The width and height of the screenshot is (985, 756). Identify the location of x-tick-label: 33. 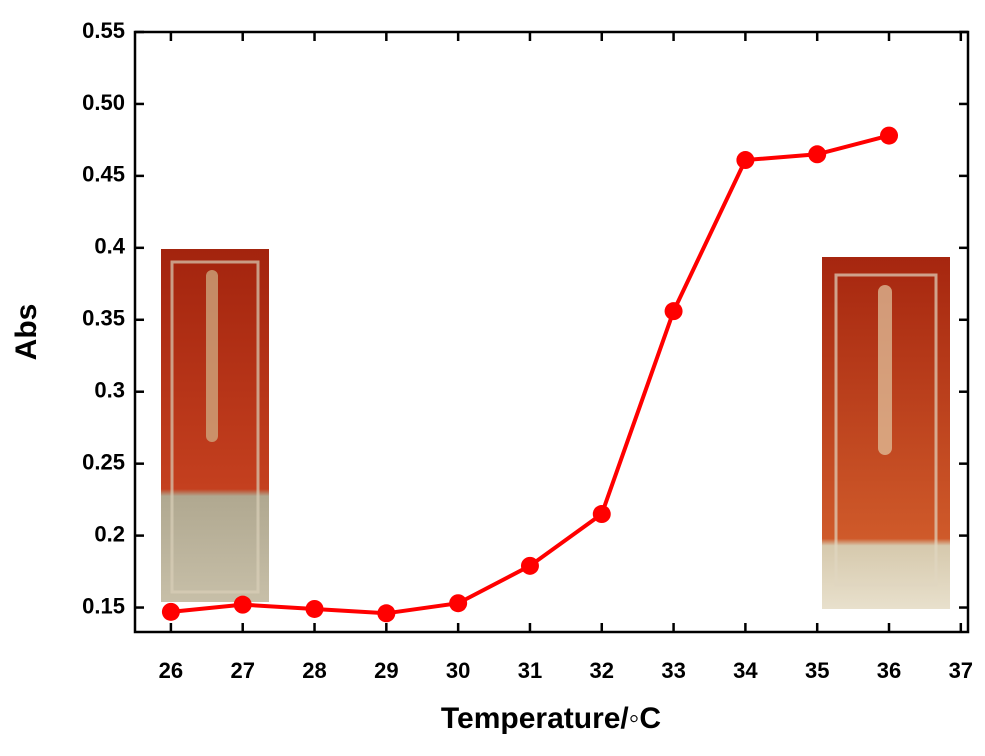
(673, 670).